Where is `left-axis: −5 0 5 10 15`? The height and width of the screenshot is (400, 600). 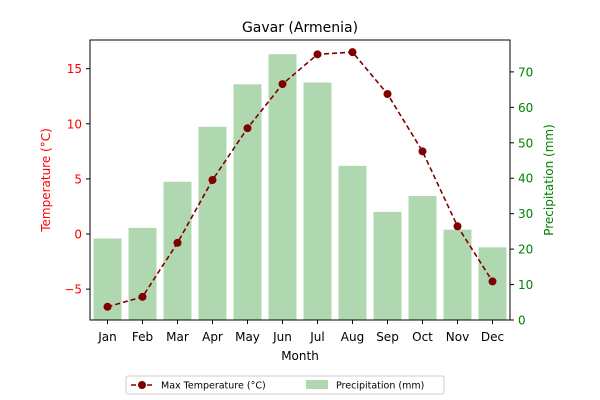
left-axis: −5 0 5 10 15 is located at coordinates (77, 179).